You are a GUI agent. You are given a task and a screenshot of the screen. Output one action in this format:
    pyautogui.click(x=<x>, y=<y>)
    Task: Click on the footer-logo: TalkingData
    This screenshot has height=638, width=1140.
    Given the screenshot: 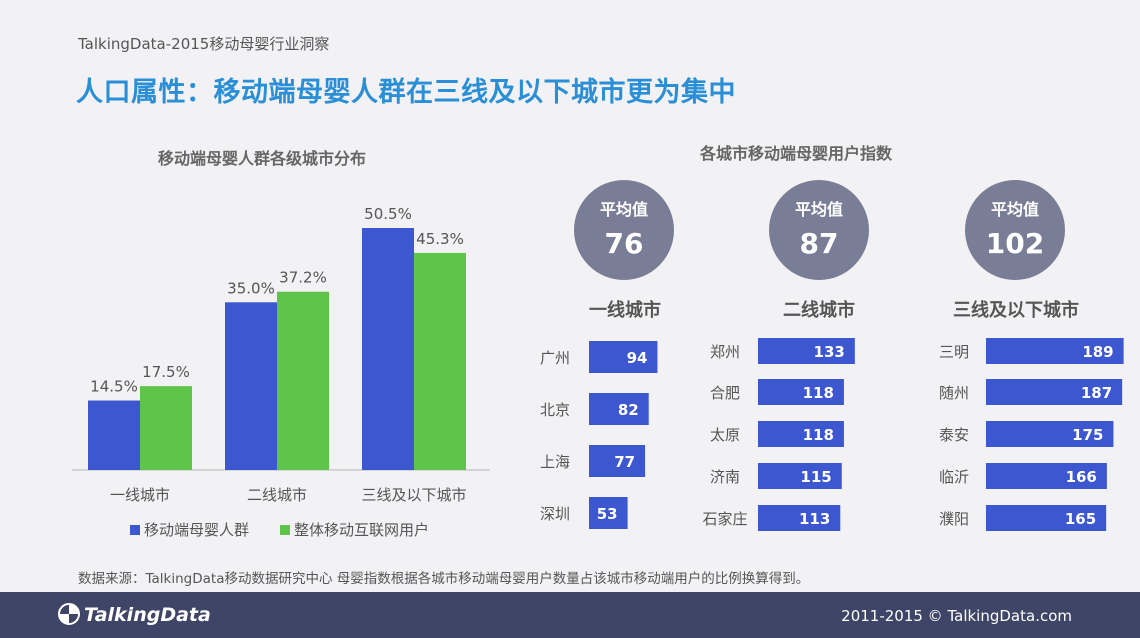 What is the action you would take?
    pyautogui.click(x=134, y=614)
    